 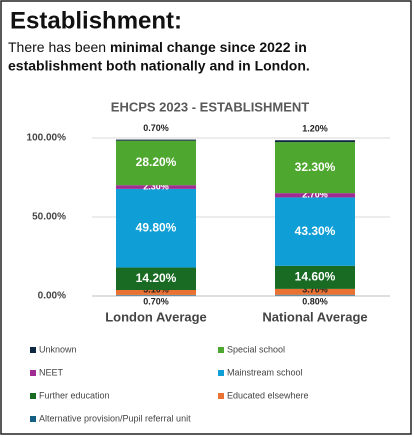 What do you see at coordinates (265, 372) in the screenshot?
I see `legend-label: Mainstream school` at bounding box center [265, 372].